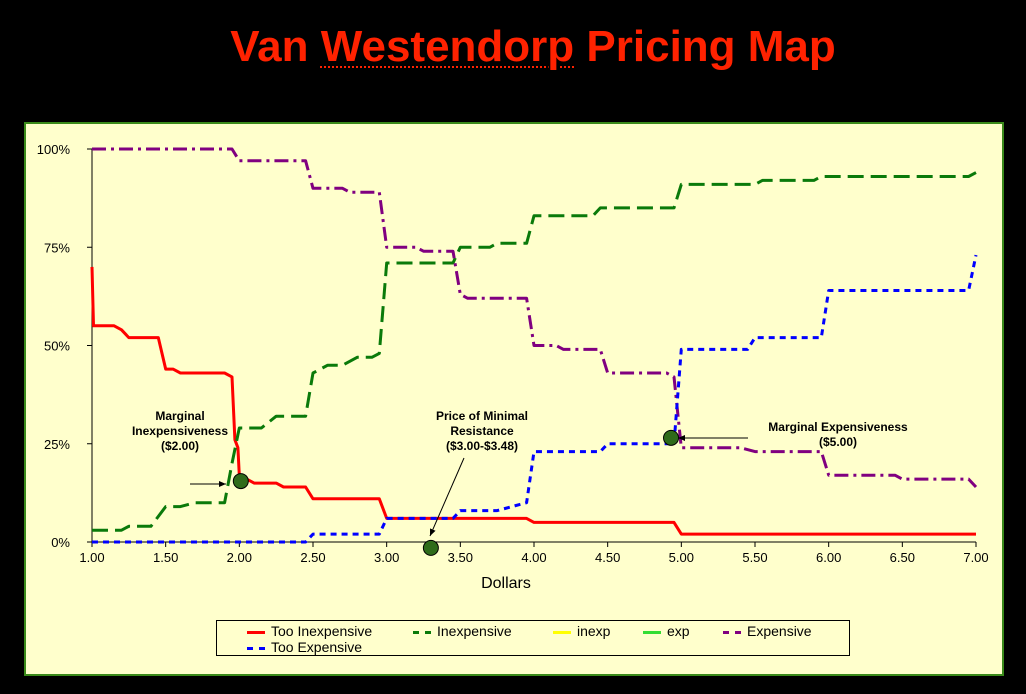 The width and height of the screenshot is (1026, 694). What do you see at coordinates (57, 346) in the screenshot?
I see `y-tick-label: 50%` at bounding box center [57, 346].